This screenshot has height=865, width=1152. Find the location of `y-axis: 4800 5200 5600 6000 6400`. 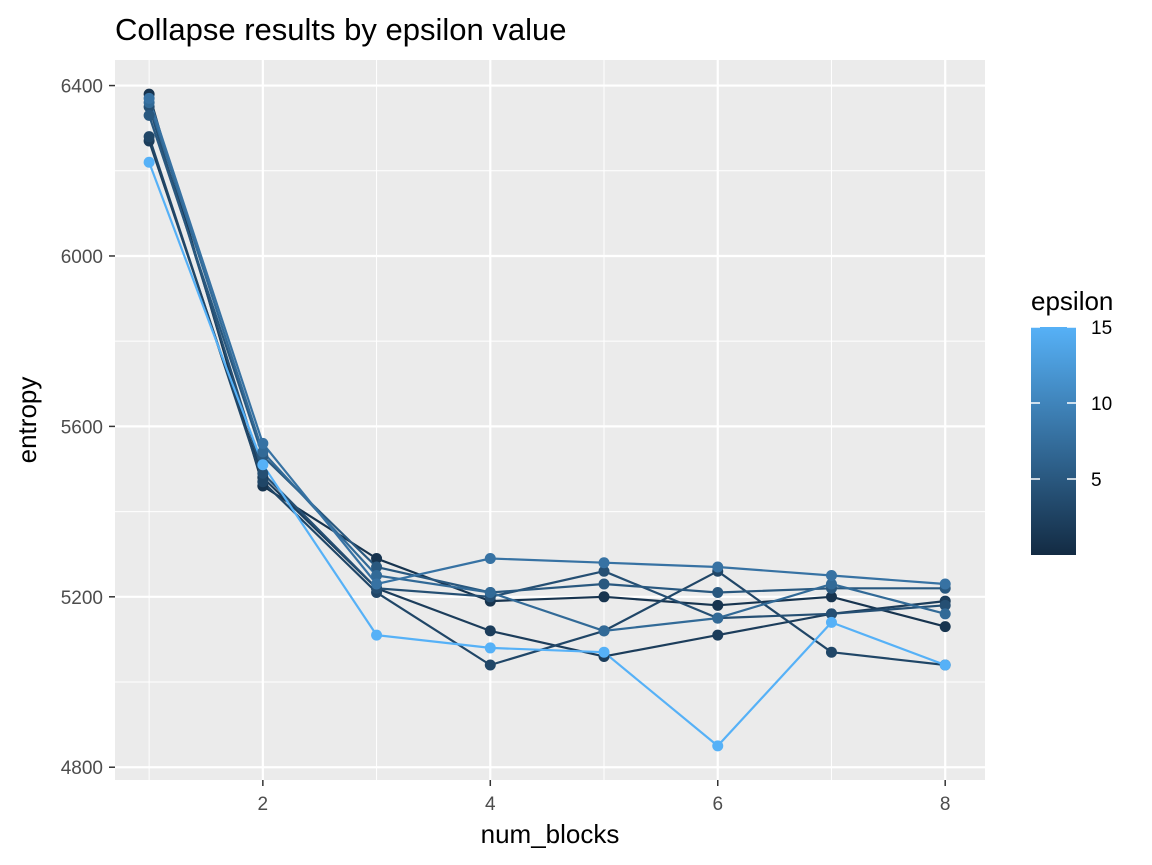

y-axis: 4800 5200 5600 6000 6400 is located at coordinates (88, 428).